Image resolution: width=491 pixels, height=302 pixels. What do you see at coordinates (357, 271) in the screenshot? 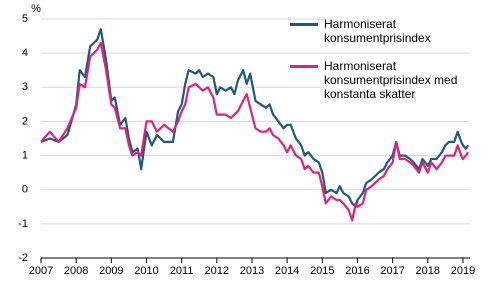
I see `x-tick-label: 2016` at bounding box center [357, 271].